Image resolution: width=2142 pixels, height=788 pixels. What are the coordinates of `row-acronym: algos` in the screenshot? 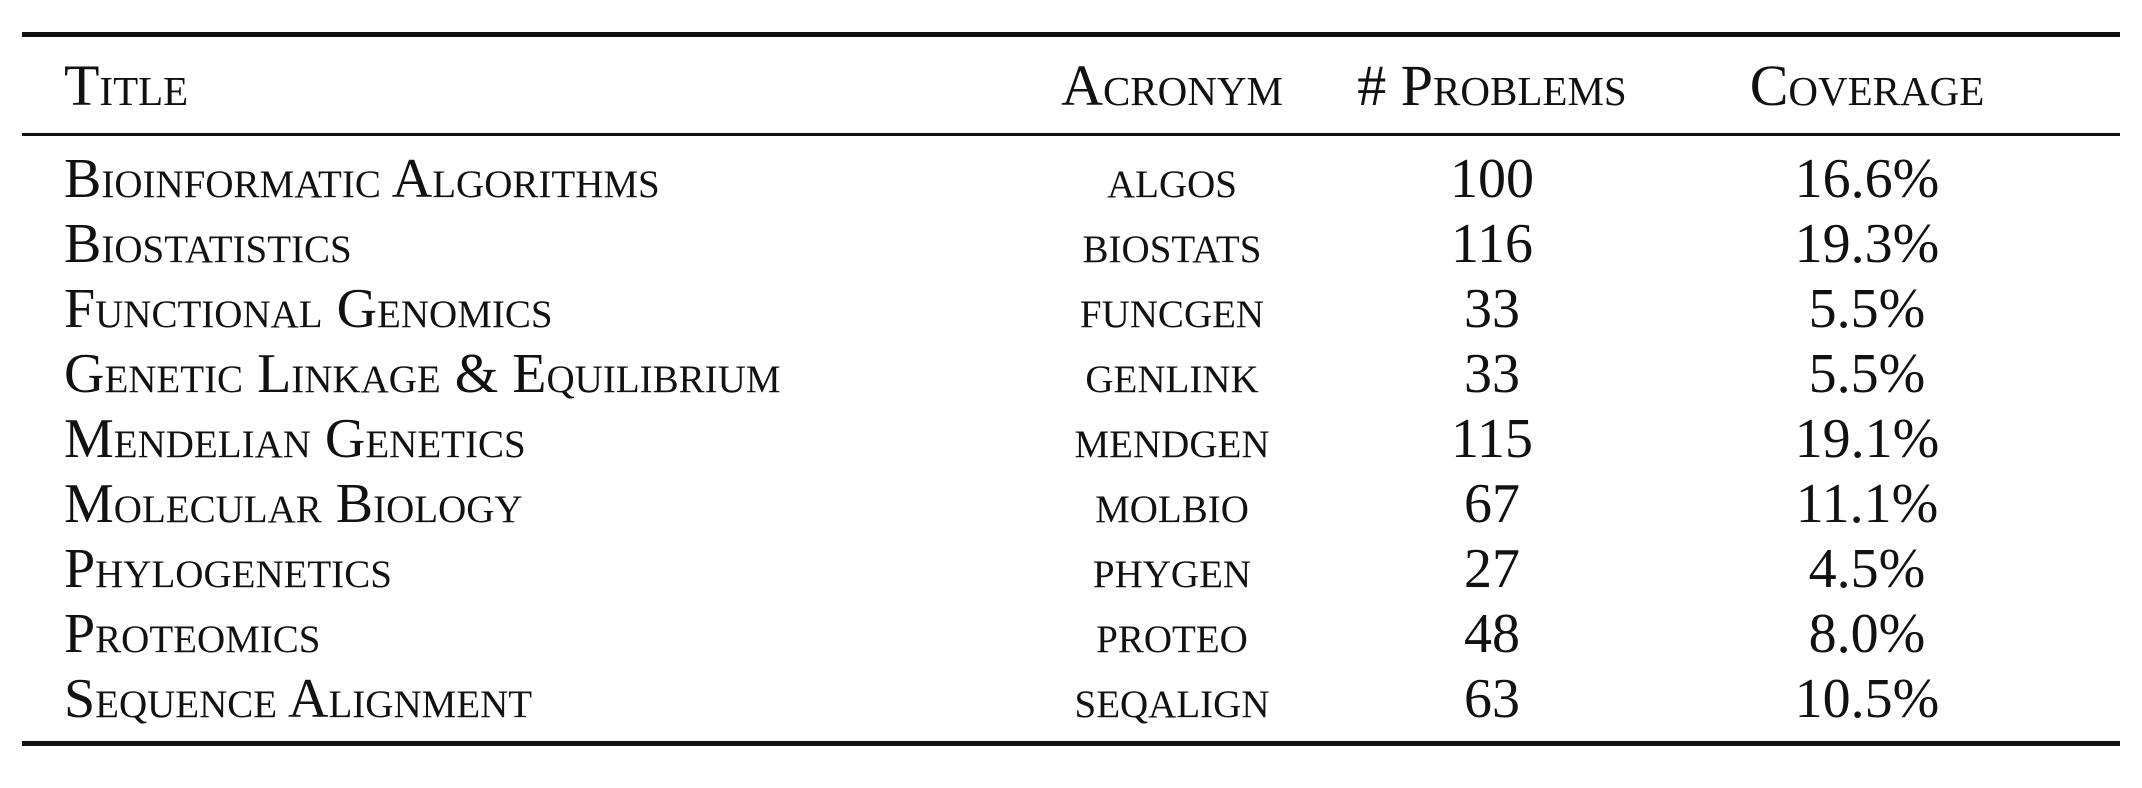 It's located at (1171, 178).